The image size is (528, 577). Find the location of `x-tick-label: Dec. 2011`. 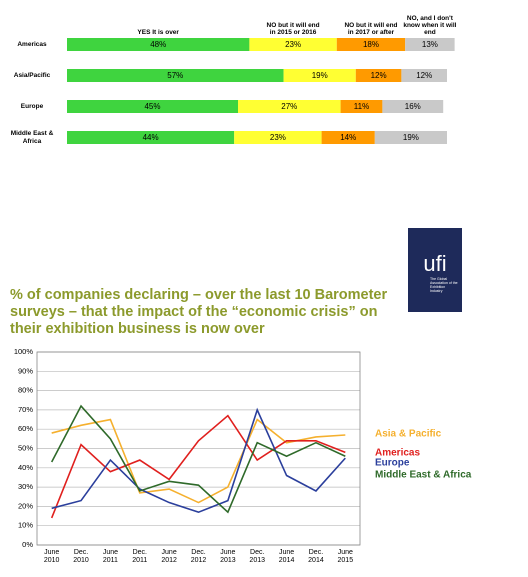

x-tick-label: Dec. 2011 is located at coordinates (140, 556).